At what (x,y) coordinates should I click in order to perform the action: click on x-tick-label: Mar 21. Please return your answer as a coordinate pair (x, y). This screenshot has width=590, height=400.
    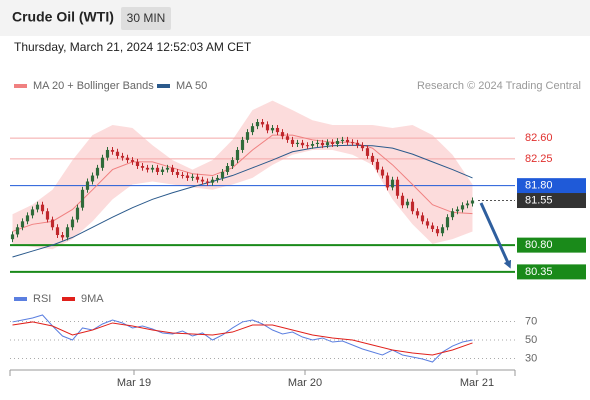
    Looking at the image, I should click on (477, 383).